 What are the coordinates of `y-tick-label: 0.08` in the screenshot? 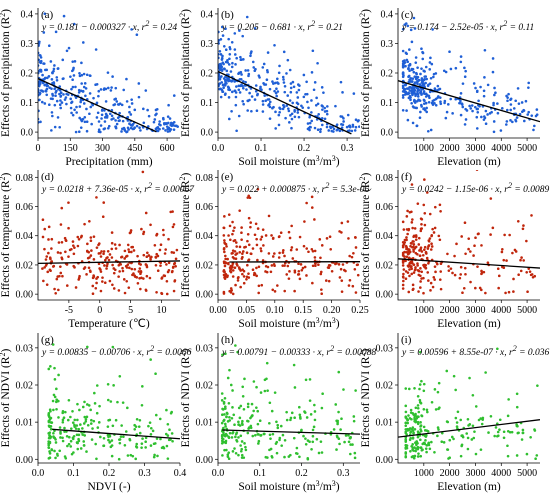 It's located at (385, 178).